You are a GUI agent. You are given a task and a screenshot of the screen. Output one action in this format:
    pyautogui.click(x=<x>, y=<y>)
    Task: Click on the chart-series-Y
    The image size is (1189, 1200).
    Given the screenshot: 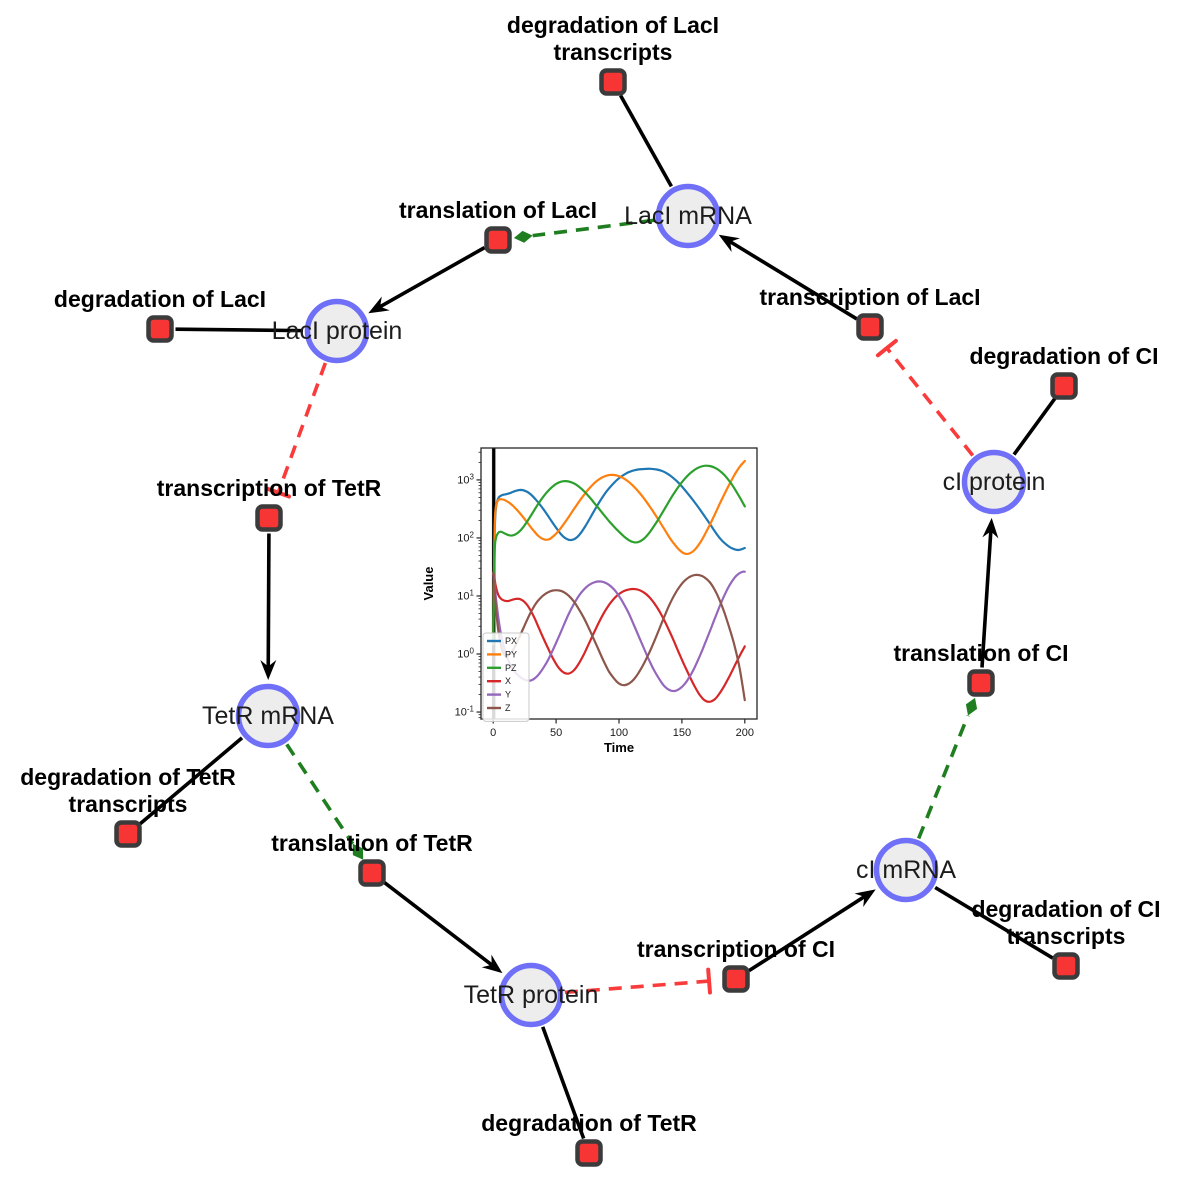 What is the action you would take?
    pyautogui.click(x=619, y=631)
    